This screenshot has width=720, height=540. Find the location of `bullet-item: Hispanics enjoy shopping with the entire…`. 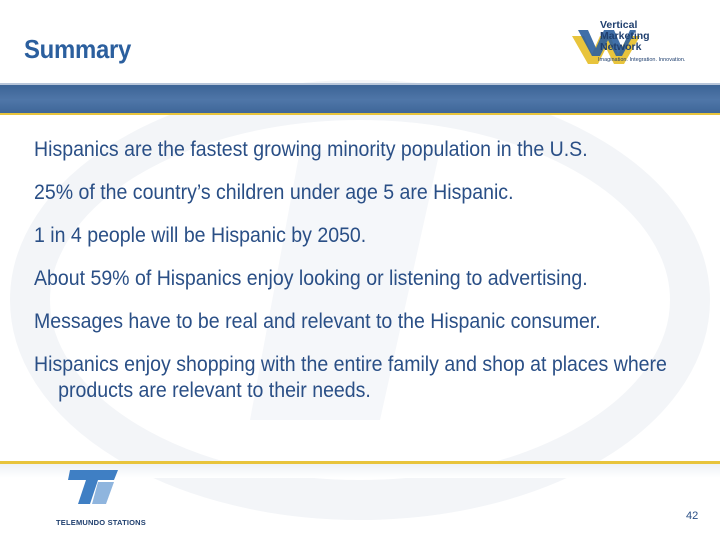

bullet-item: Hispanics enjoy shopping with the entire… is located at coordinates (350, 377).